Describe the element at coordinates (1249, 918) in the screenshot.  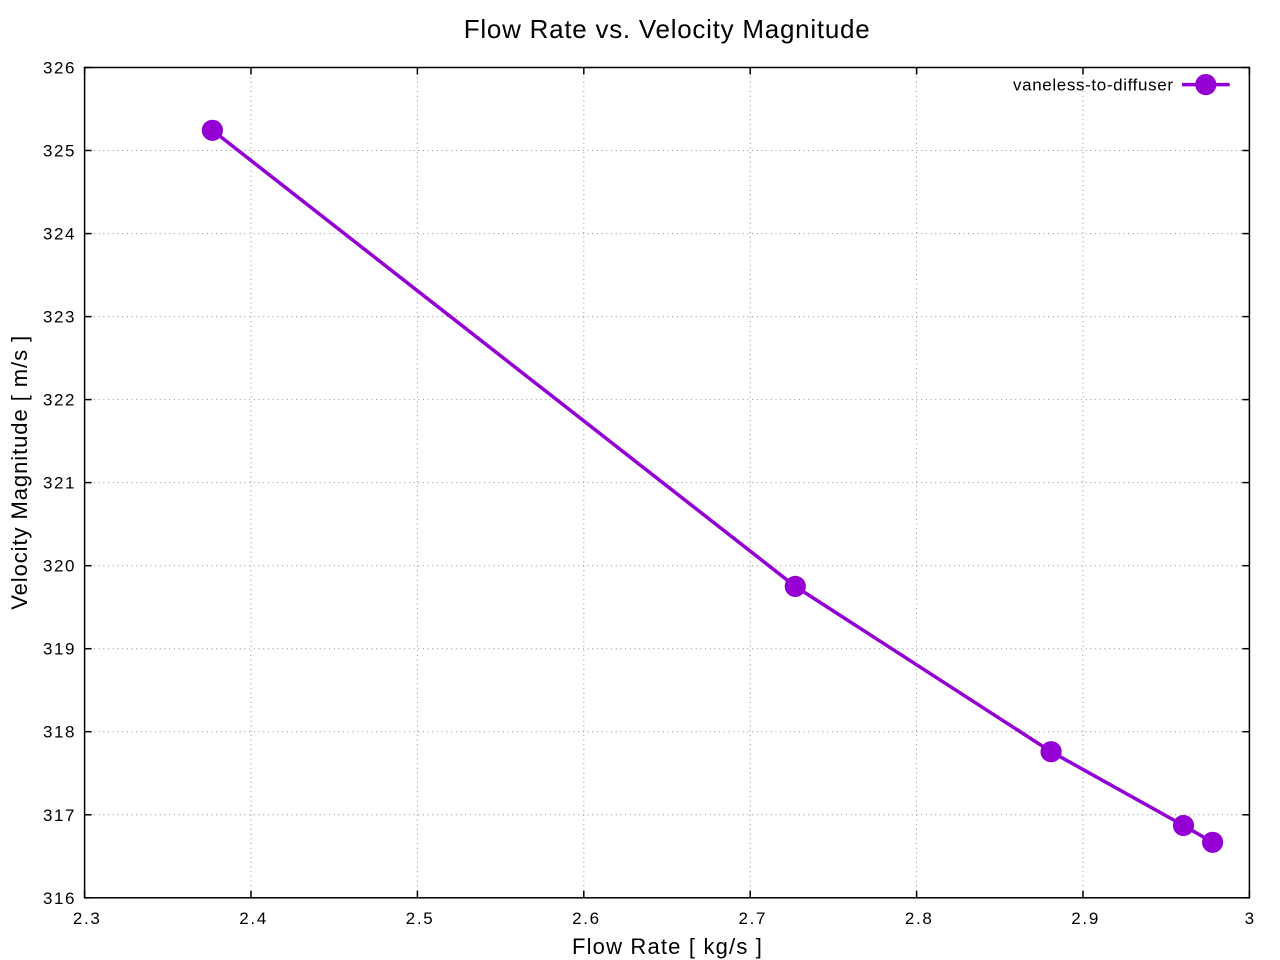
I see `svg-text: 3` at that location.